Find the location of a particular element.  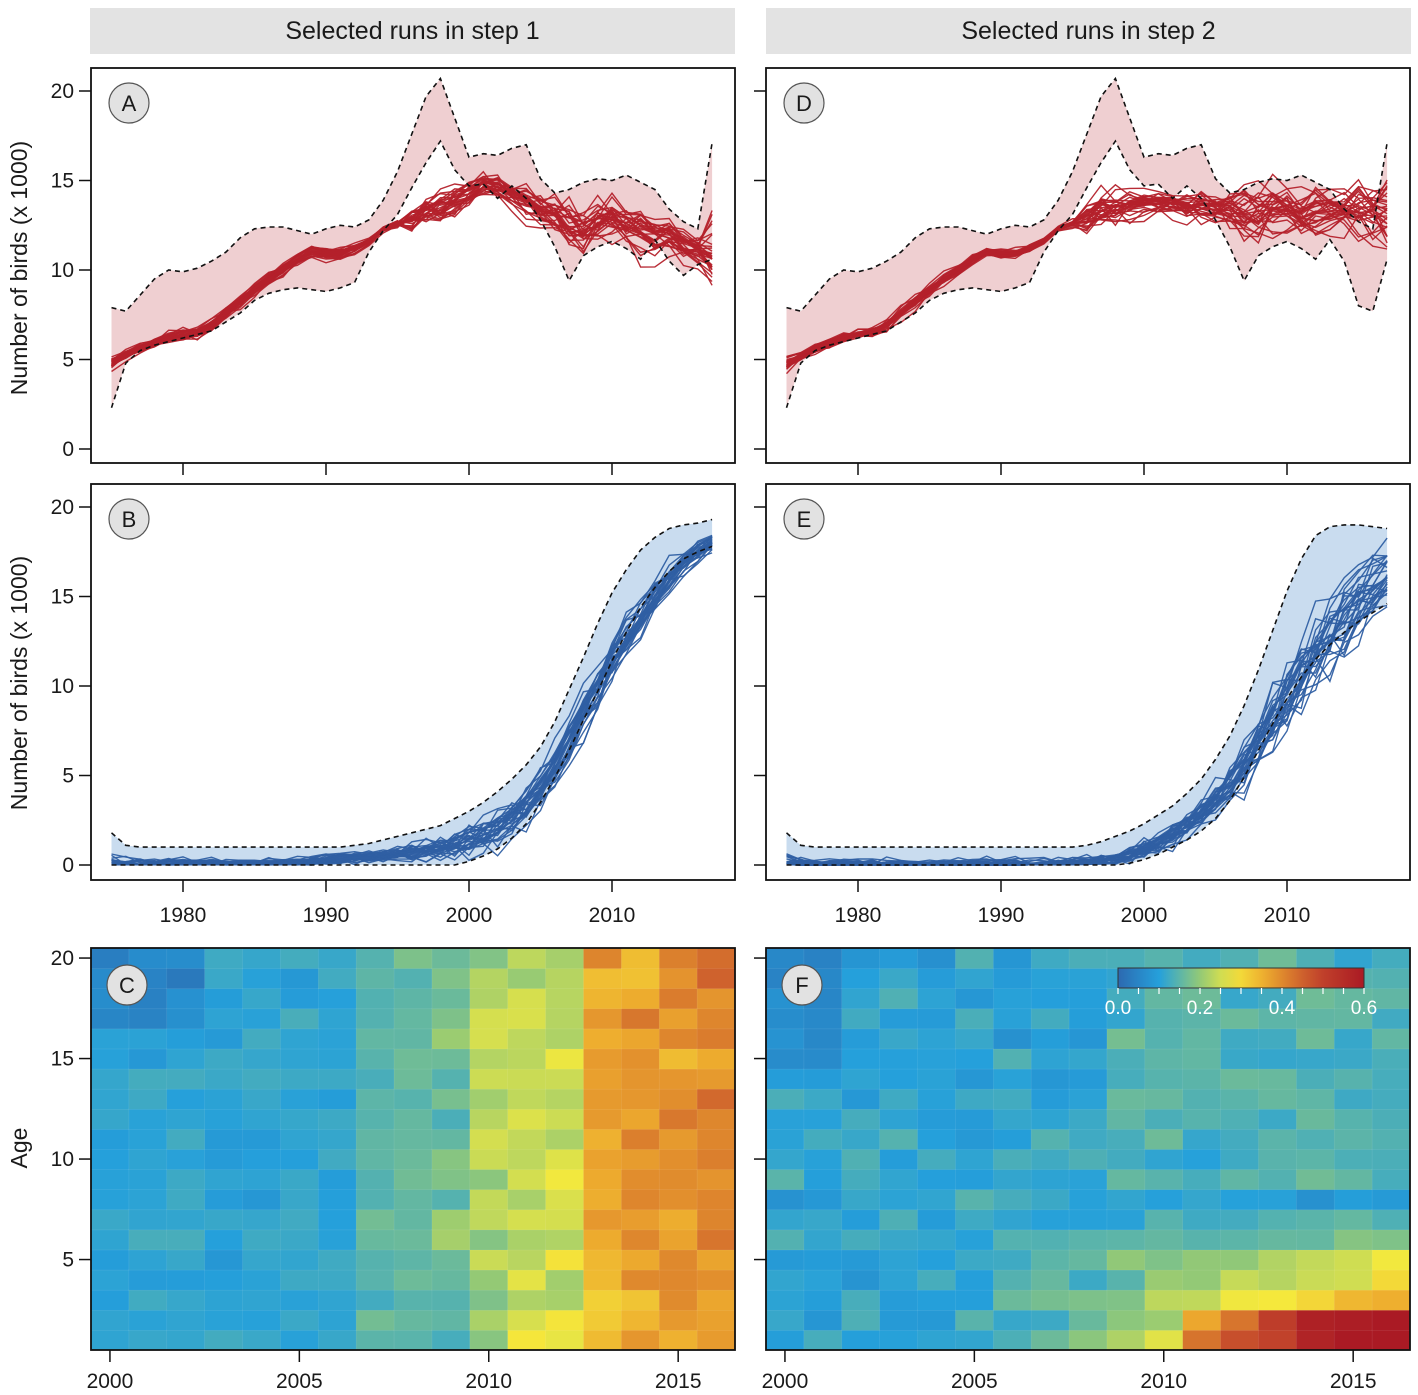

x-tick-label: 2005 is located at coordinates (299, 1381).